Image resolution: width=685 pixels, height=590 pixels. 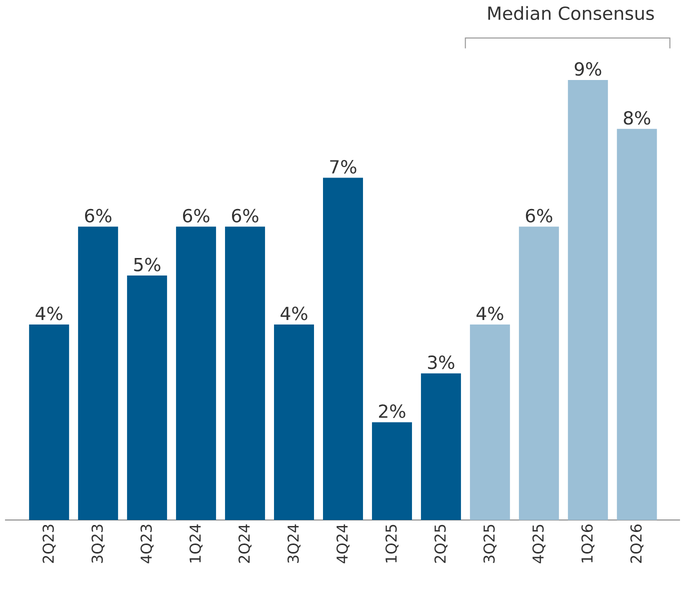 I want to click on x-tick-label: 1Q24, so click(x=196, y=543).